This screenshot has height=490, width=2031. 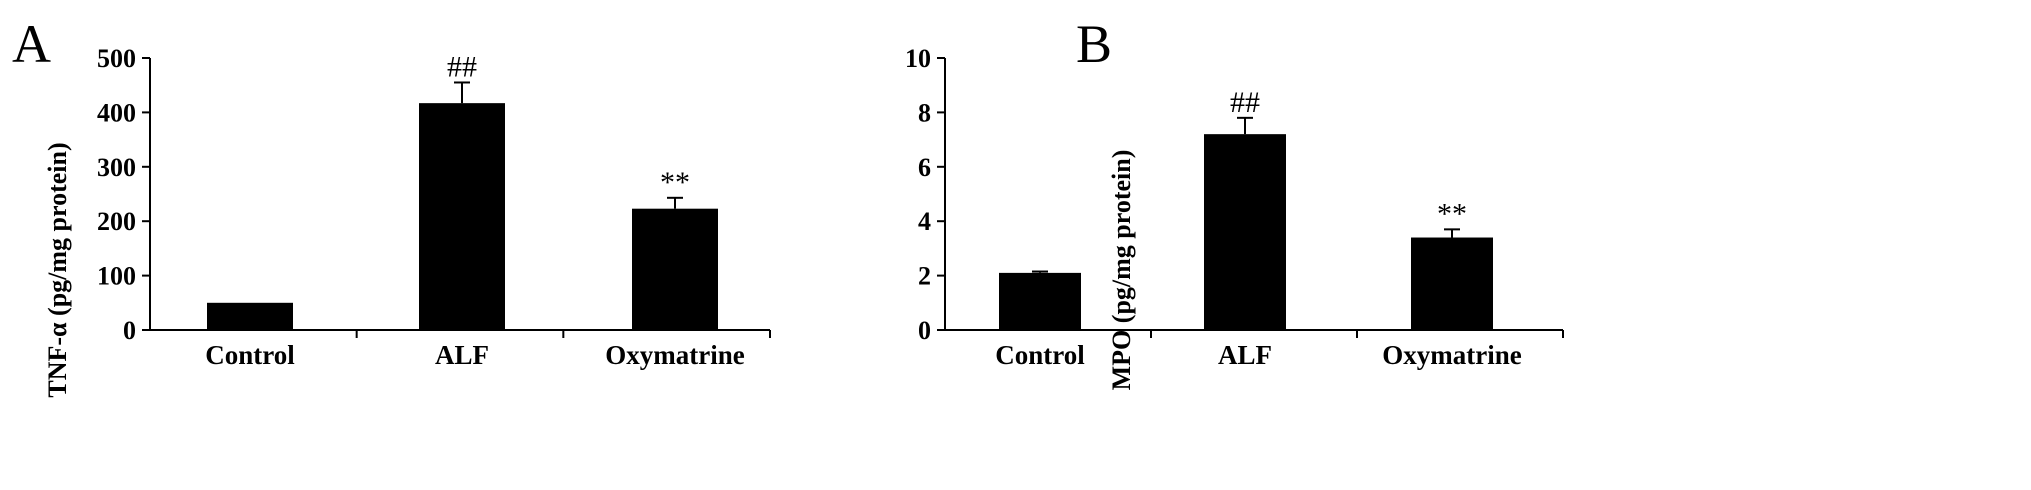 I want to click on panel-b-category-label: ALF, so click(x=1245, y=355).